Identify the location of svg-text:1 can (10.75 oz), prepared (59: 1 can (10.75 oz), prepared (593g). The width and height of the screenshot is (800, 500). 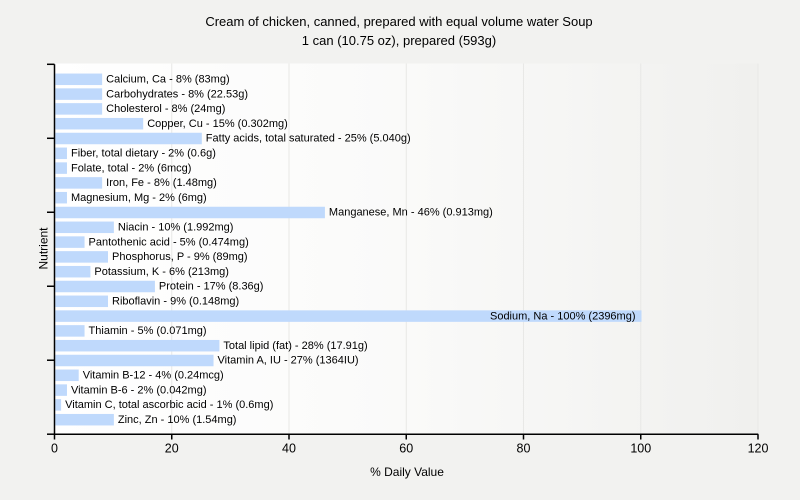
(399, 40).